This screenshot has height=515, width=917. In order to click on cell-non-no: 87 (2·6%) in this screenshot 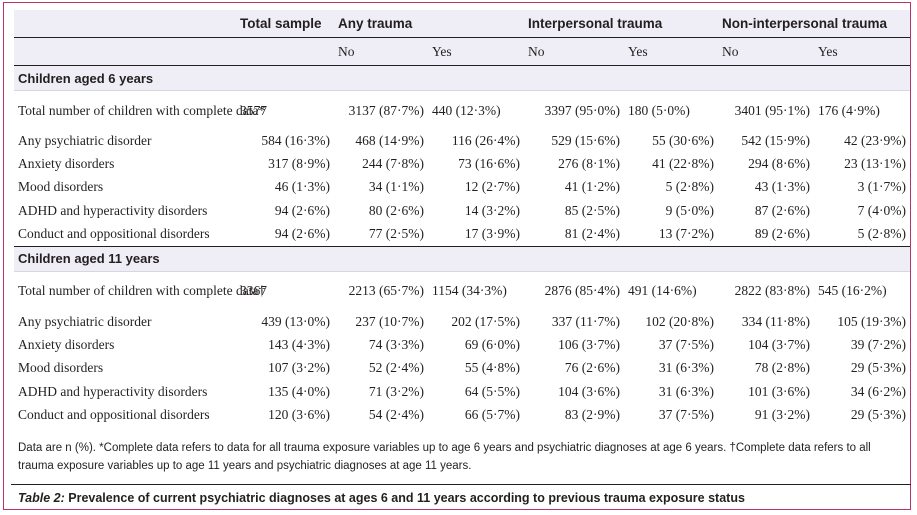, I will do `click(782, 210)`.